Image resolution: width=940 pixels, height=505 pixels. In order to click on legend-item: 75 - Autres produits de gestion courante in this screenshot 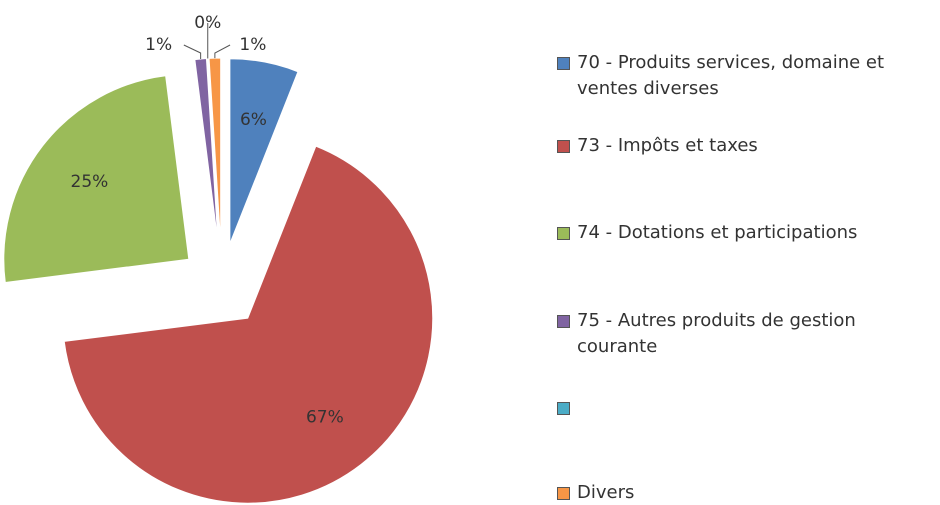, I will do `click(742, 334)`.